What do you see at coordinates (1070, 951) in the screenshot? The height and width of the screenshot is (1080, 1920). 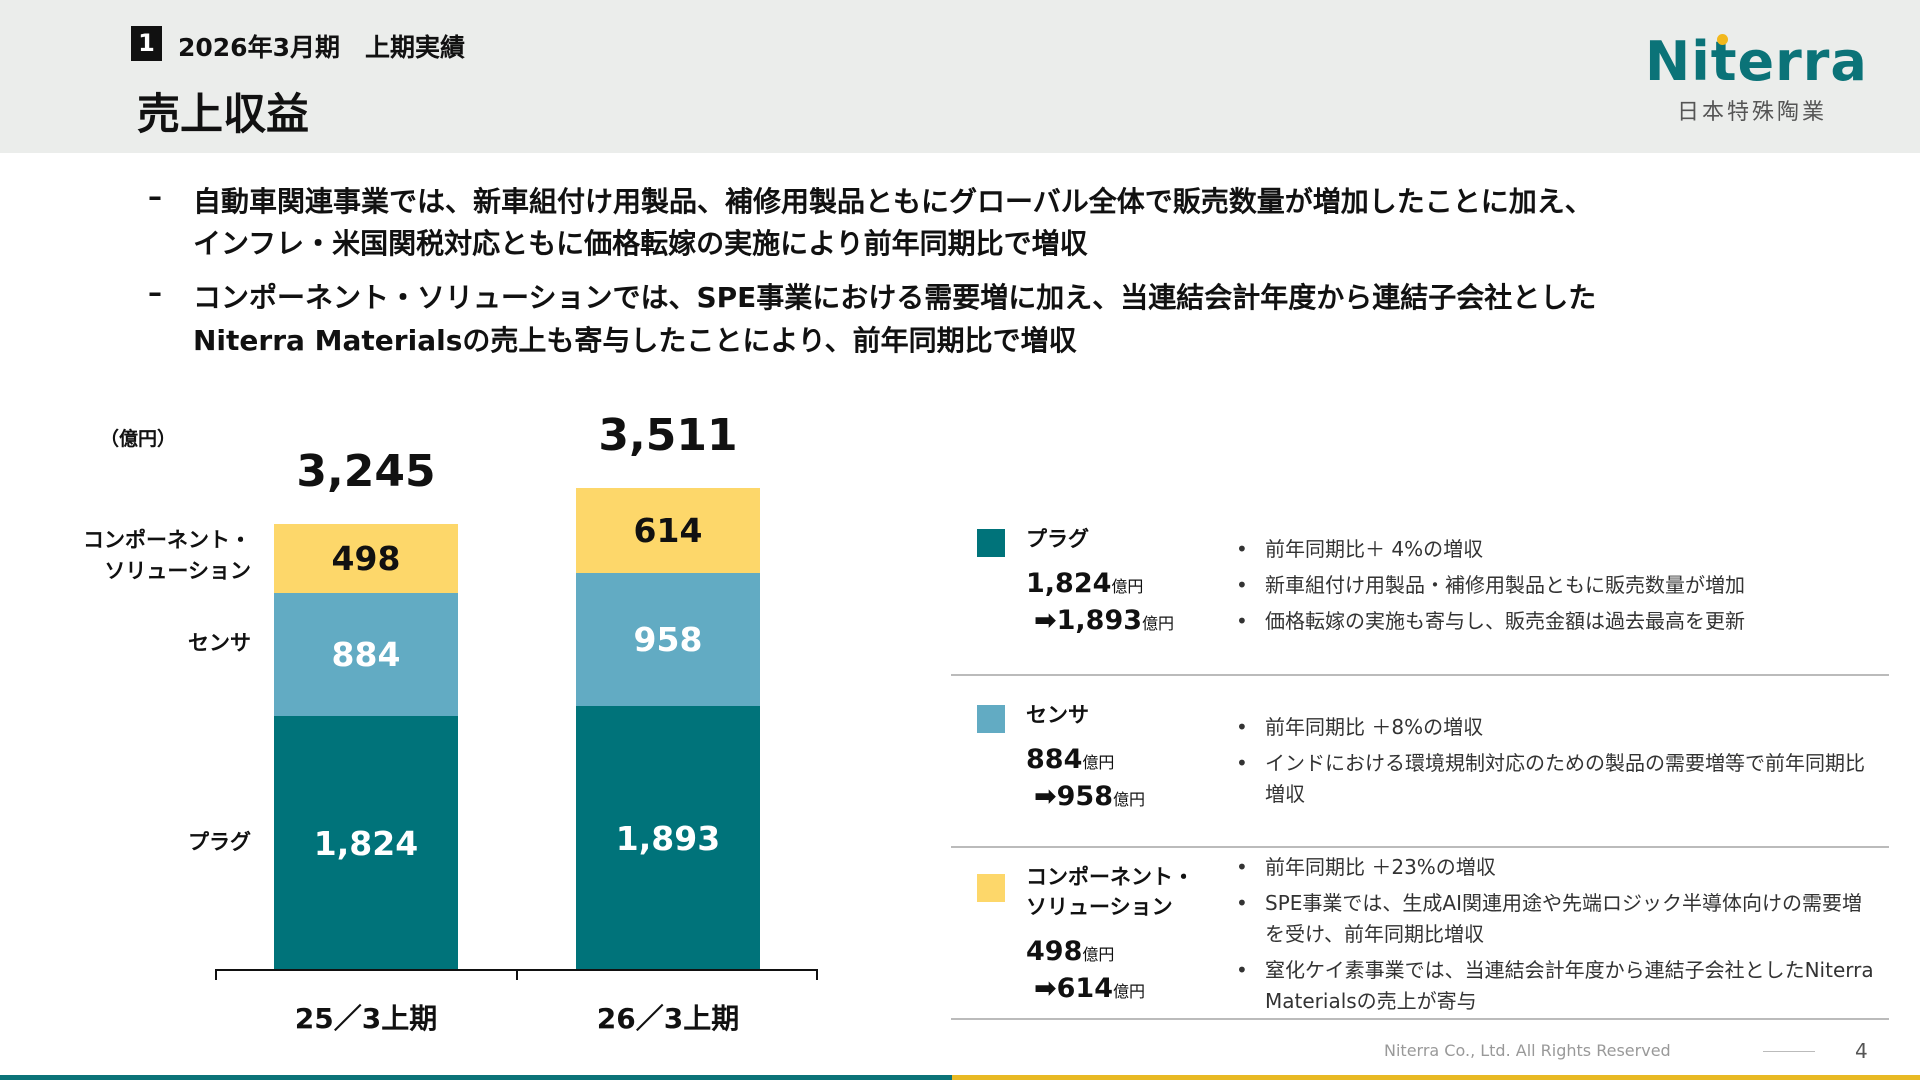 I see `value-from: 498億円` at bounding box center [1070, 951].